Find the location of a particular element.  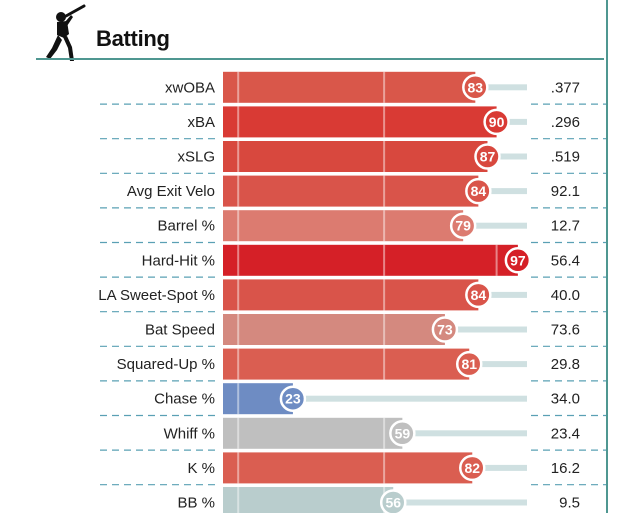

section-title: Batting is located at coordinates (133, 38).